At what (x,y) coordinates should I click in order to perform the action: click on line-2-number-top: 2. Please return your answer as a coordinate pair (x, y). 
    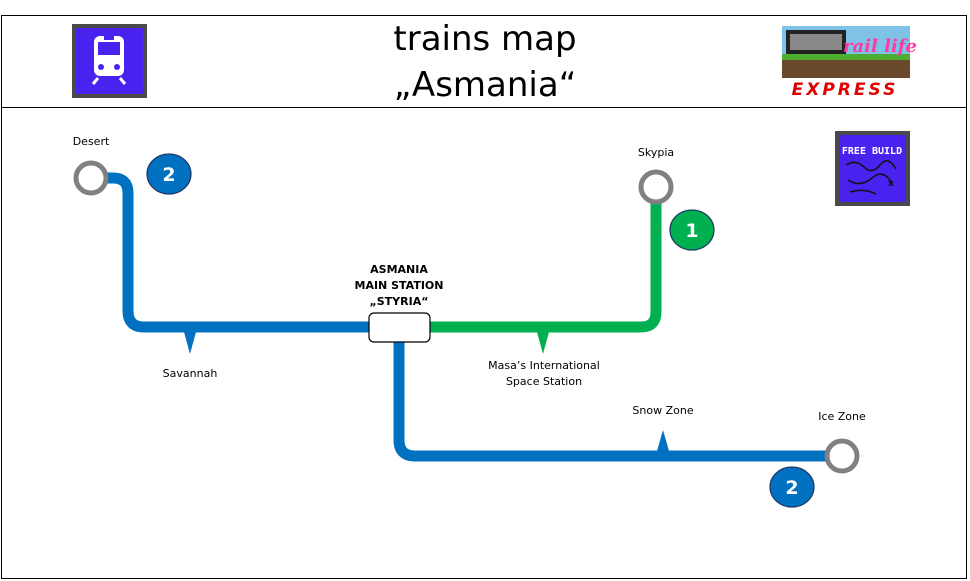
    Looking at the image, I should click on (168, 175).